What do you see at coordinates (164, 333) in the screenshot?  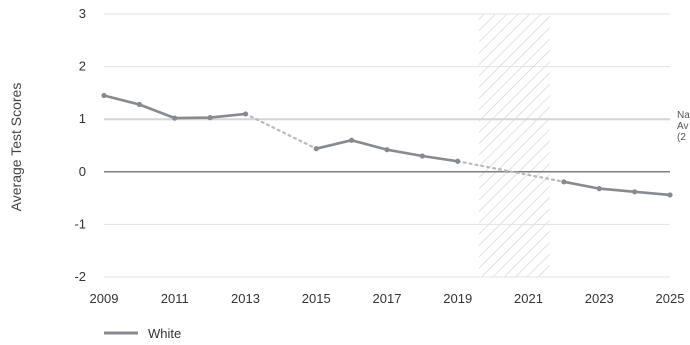 I see `legend-label: White` at bounding box center [164, 333].